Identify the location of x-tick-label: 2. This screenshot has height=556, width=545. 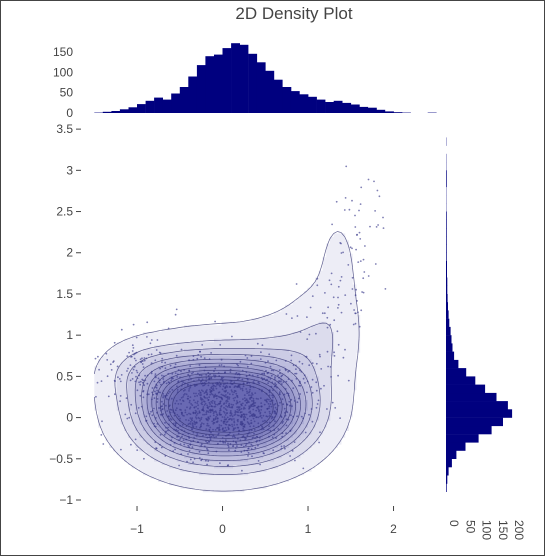
(393, 529).